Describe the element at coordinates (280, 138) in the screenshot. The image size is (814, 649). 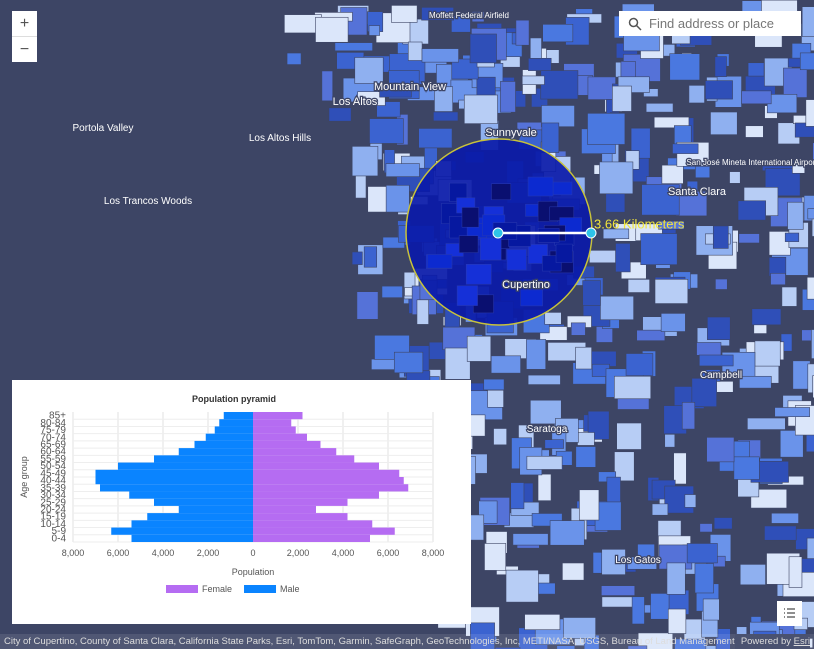
I see `place-label: Los Altos Hills` at that location.